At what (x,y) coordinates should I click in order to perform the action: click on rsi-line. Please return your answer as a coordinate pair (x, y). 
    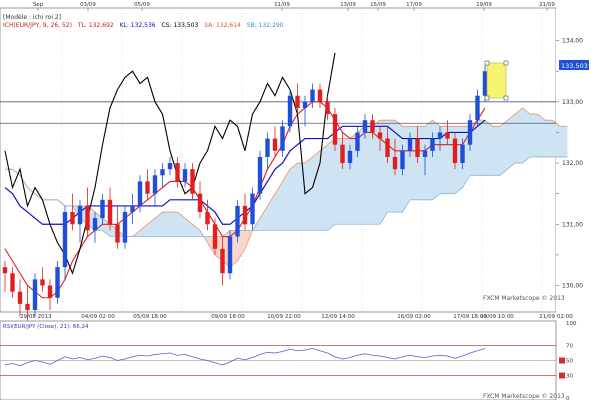
    Looking at the image, I should click on (245, 357).